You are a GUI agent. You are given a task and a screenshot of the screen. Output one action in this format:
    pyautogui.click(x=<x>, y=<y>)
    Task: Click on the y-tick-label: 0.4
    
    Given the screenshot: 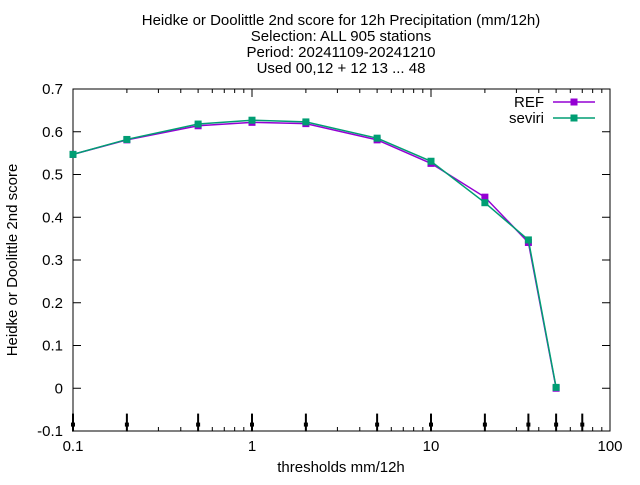 What is the action you would take?
    pyautogui.click(x=52, y=217)
    